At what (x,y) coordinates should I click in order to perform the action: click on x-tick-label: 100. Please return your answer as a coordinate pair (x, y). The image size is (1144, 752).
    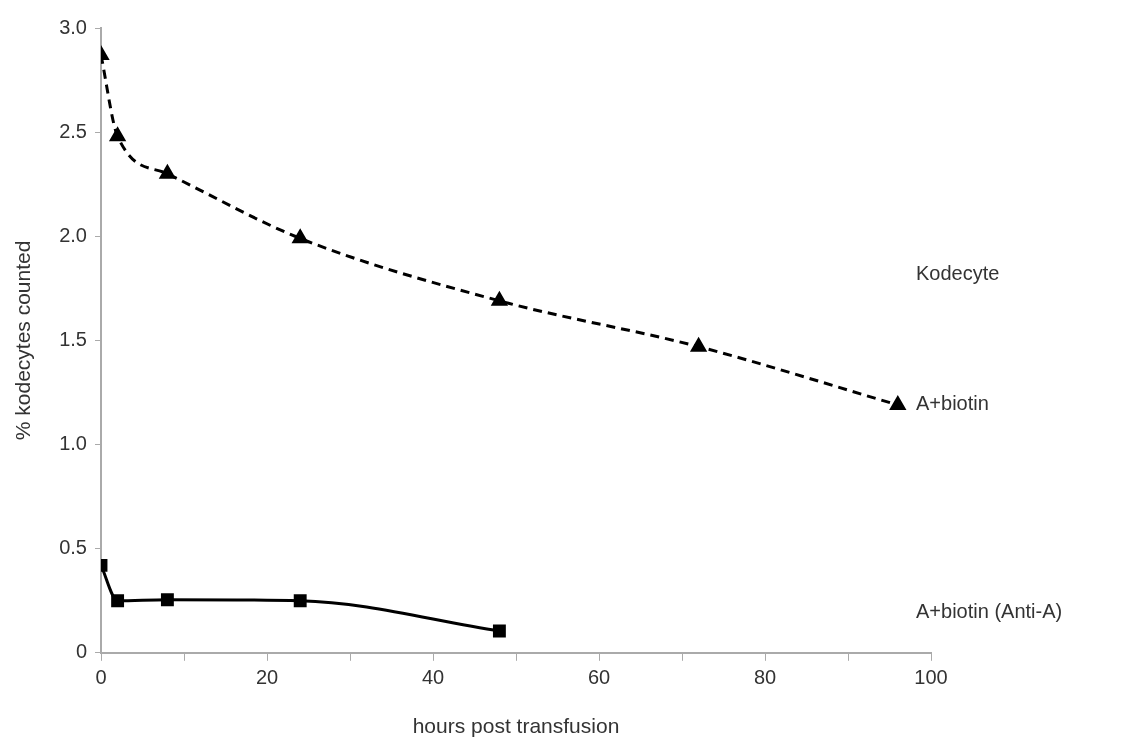
    Looking at the image, I should click on (931, 677).